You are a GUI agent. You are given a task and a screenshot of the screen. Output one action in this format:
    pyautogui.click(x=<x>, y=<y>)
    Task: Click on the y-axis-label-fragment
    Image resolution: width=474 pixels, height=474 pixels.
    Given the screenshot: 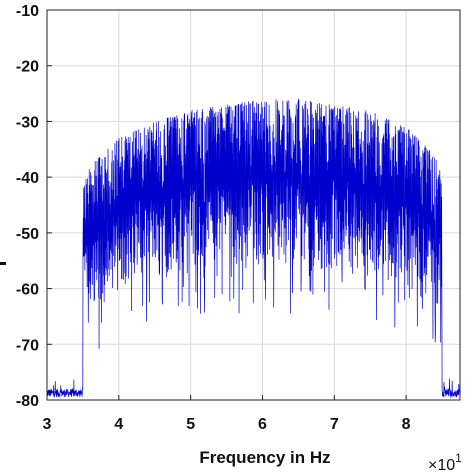 What is the action you would take?
    pyautogui.click(x=3, y=263)
    